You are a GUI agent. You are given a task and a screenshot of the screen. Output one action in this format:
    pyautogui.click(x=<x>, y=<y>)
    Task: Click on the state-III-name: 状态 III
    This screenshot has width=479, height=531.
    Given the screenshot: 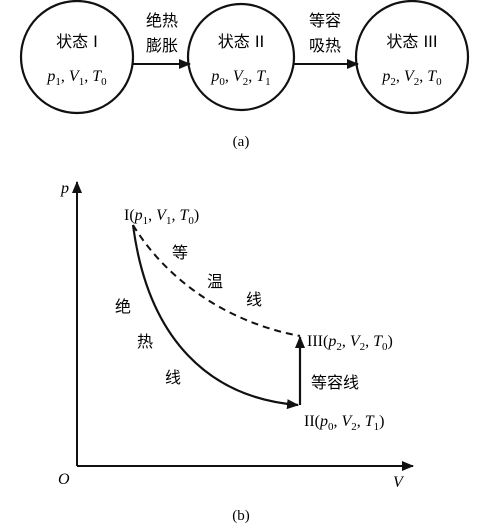 What is the action you would take?
    pyautogui.click(x=411, y=41)
    